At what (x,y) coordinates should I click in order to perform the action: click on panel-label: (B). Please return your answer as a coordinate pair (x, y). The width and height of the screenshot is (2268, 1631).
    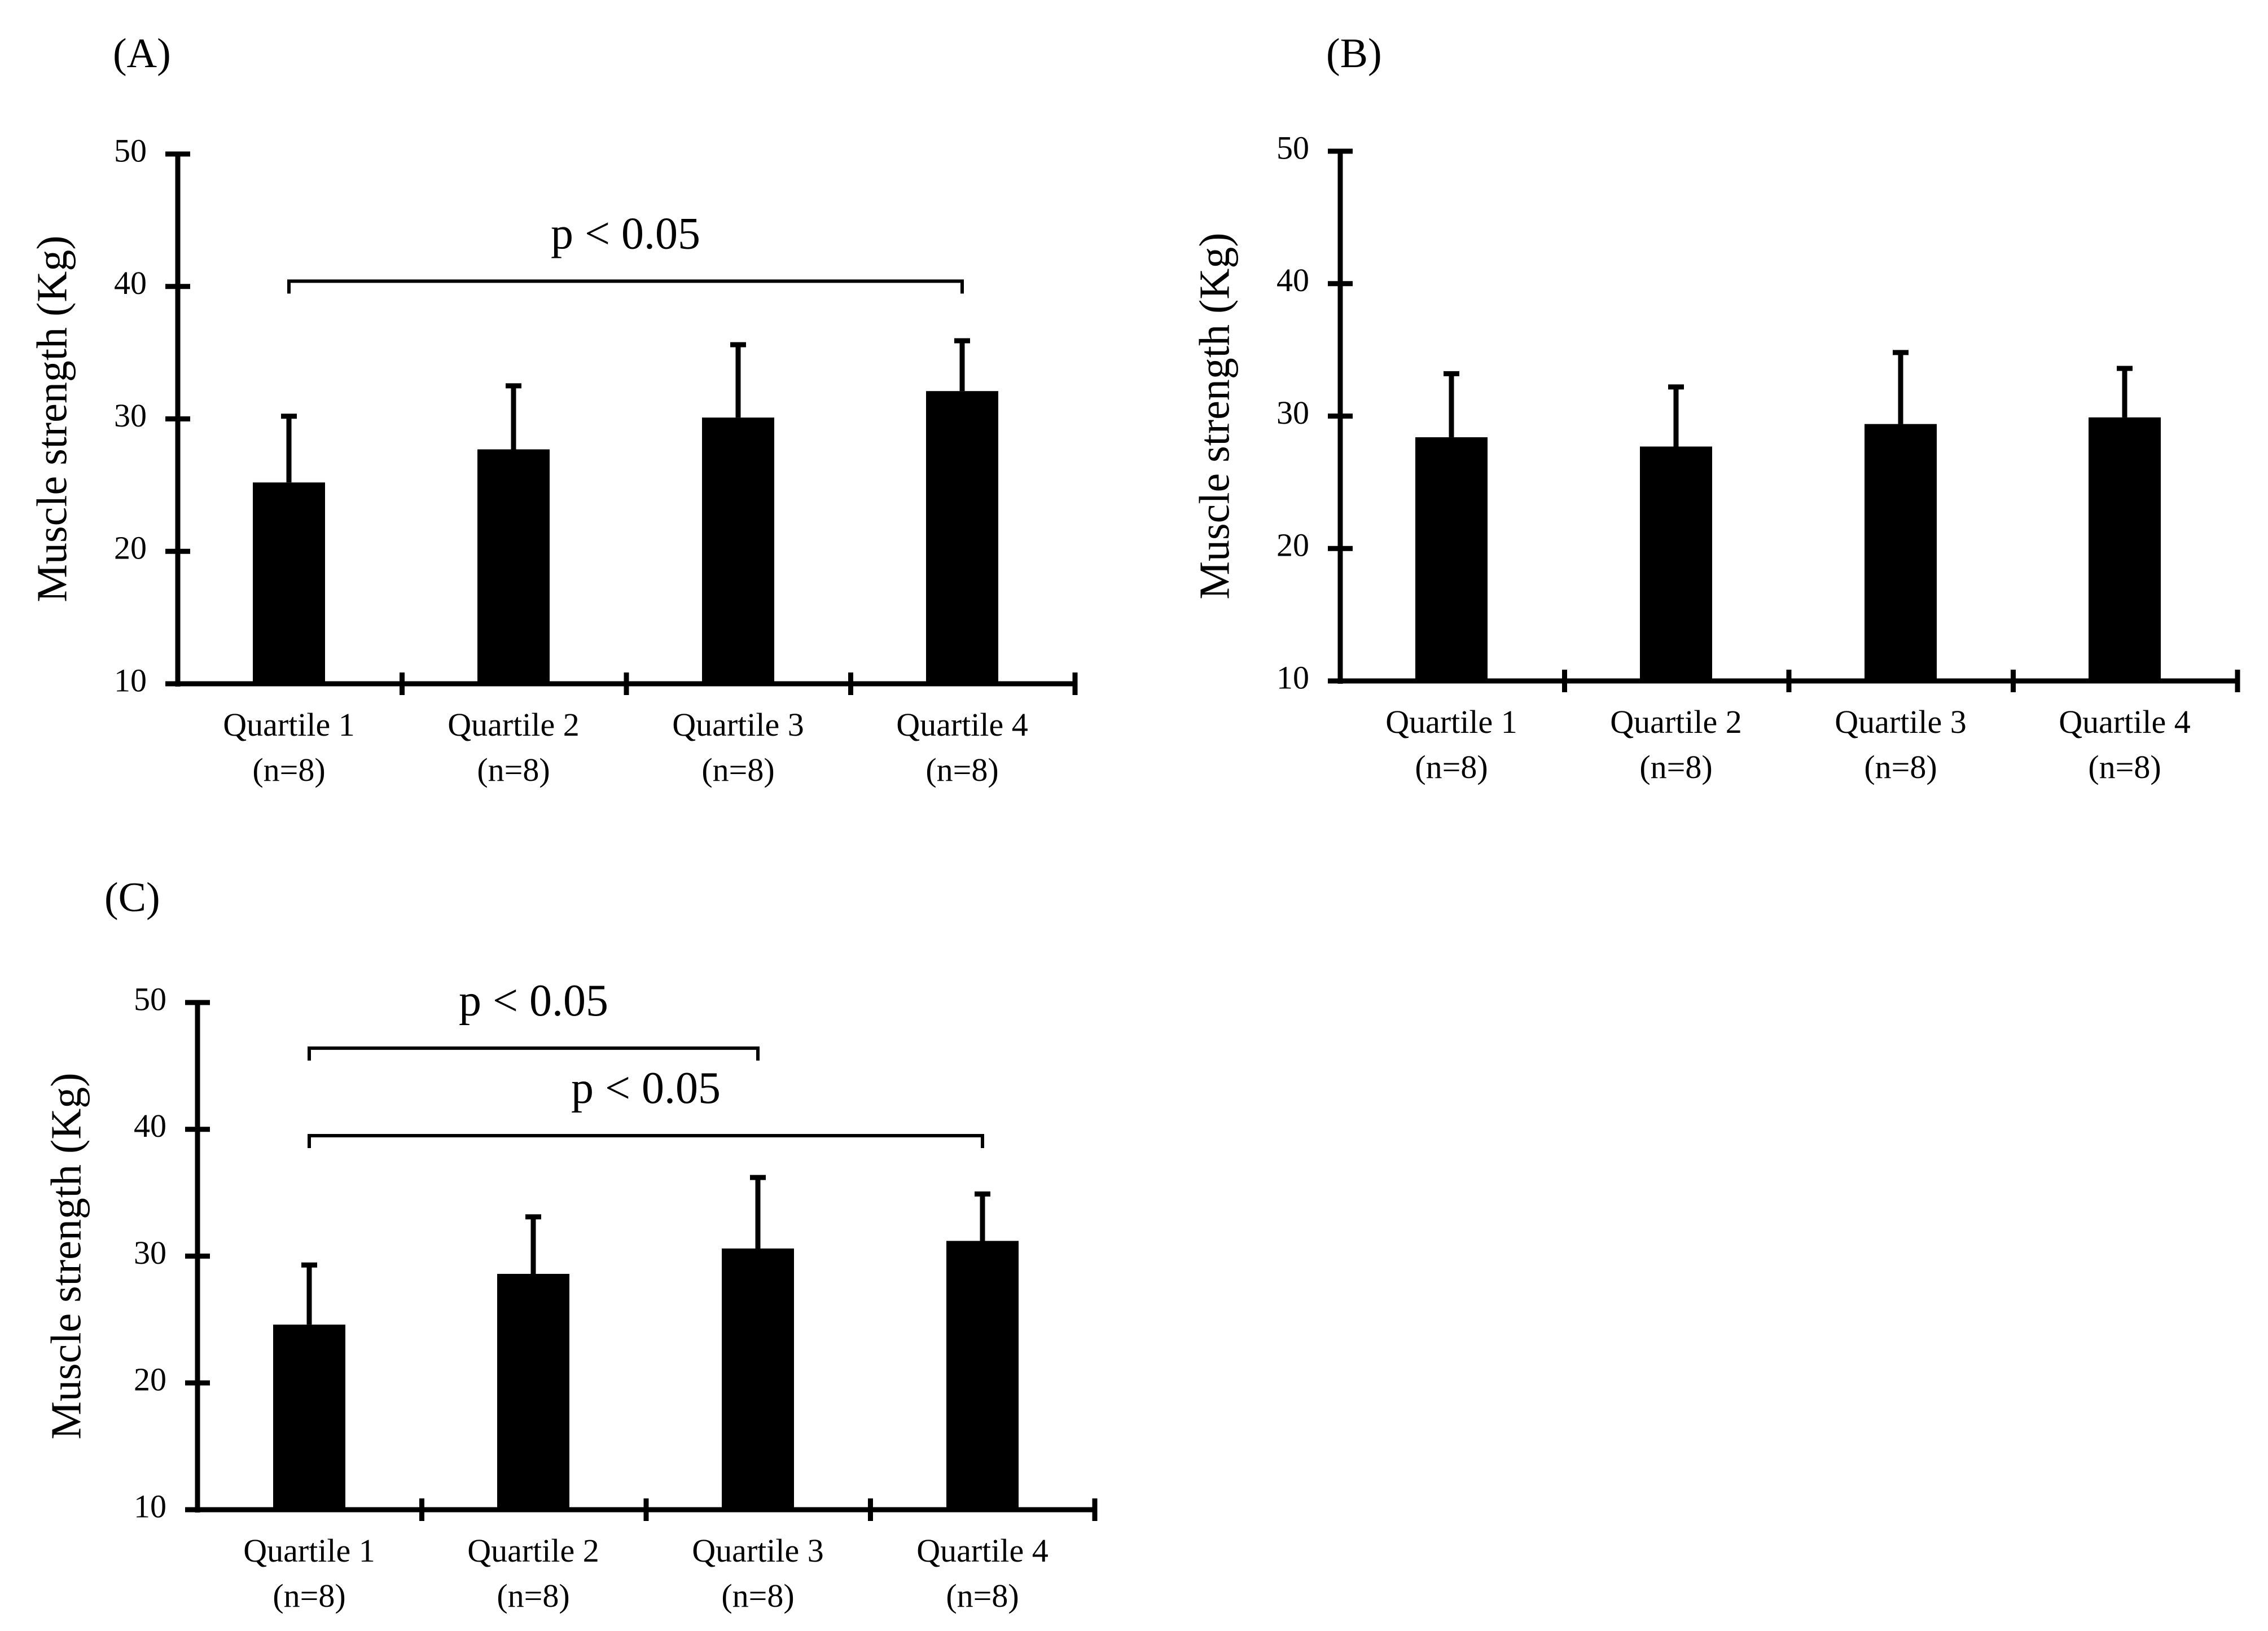
    Looking at the image, I should click on (1354, 53).